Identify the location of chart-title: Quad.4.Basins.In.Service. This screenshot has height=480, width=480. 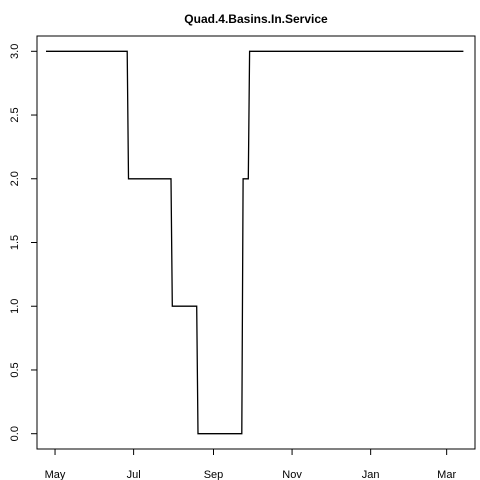
(256, 19).